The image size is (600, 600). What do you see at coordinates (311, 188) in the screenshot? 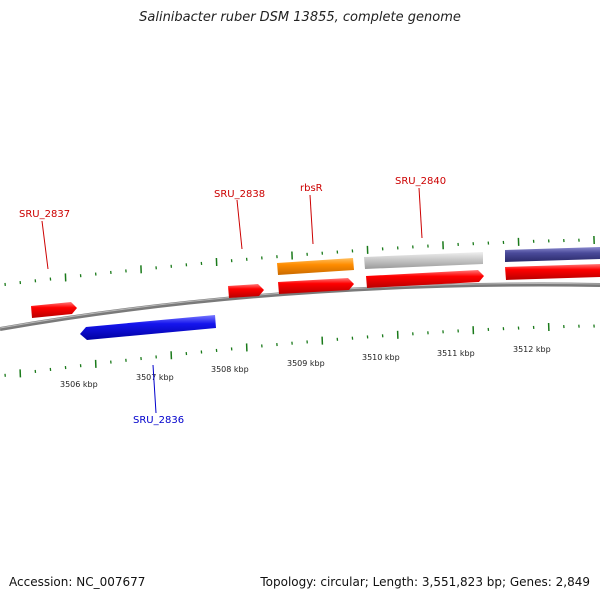
I see `gene-label-rbsr: rbsR` at bounding box center [311, 188].